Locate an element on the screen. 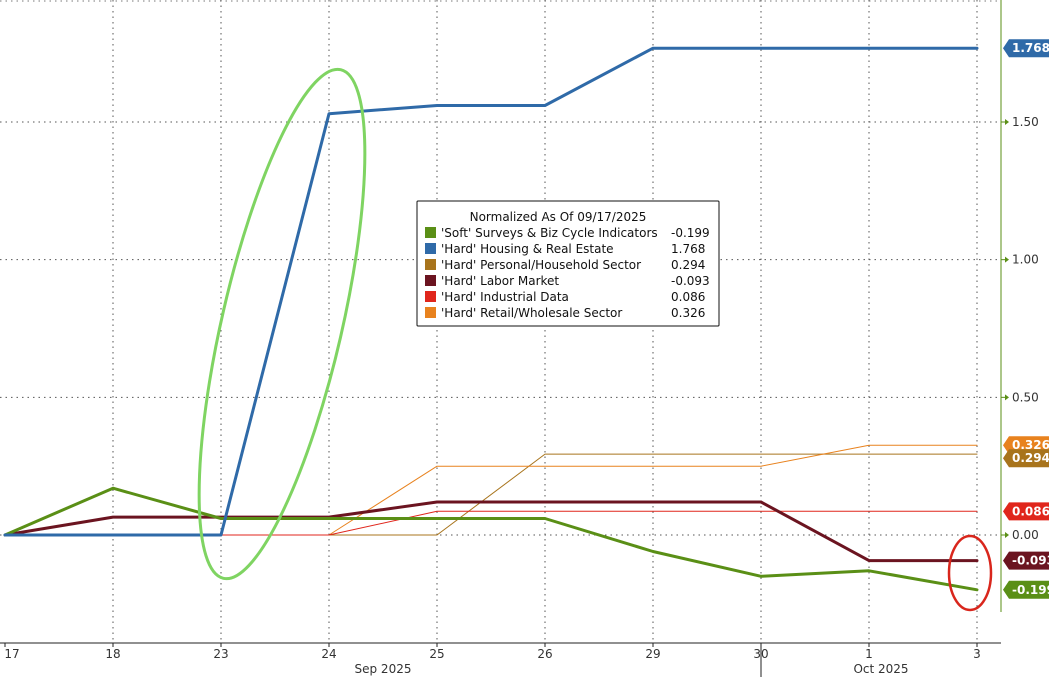 The width and height of the screenshot is (1051, 677). y-tick-label: 1.00 is located at coordinates (1025, 260).